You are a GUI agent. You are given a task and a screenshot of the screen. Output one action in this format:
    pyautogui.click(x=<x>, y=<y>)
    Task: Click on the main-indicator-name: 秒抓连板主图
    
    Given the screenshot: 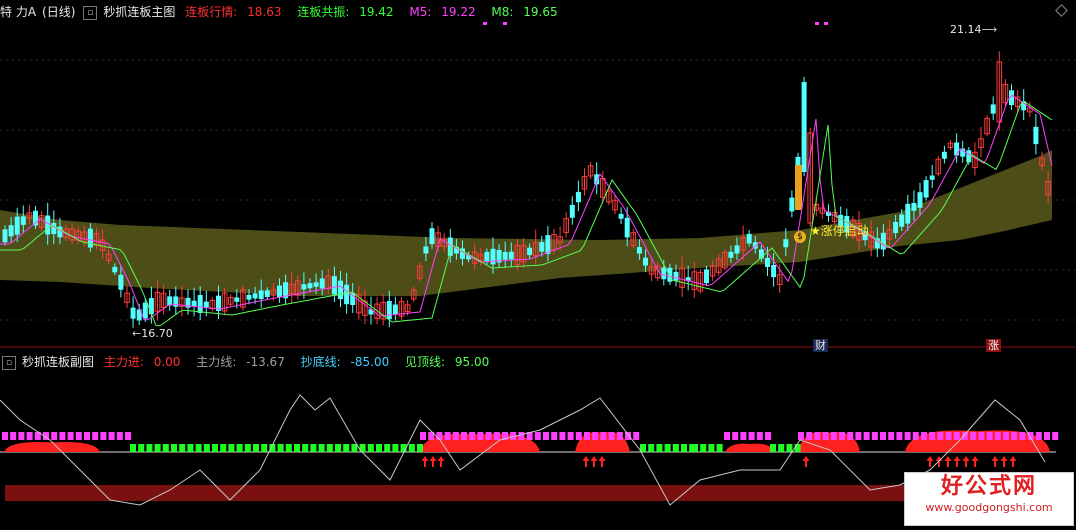 What is the action you would take?
    pyautogui.click(x=139, y=12)
    